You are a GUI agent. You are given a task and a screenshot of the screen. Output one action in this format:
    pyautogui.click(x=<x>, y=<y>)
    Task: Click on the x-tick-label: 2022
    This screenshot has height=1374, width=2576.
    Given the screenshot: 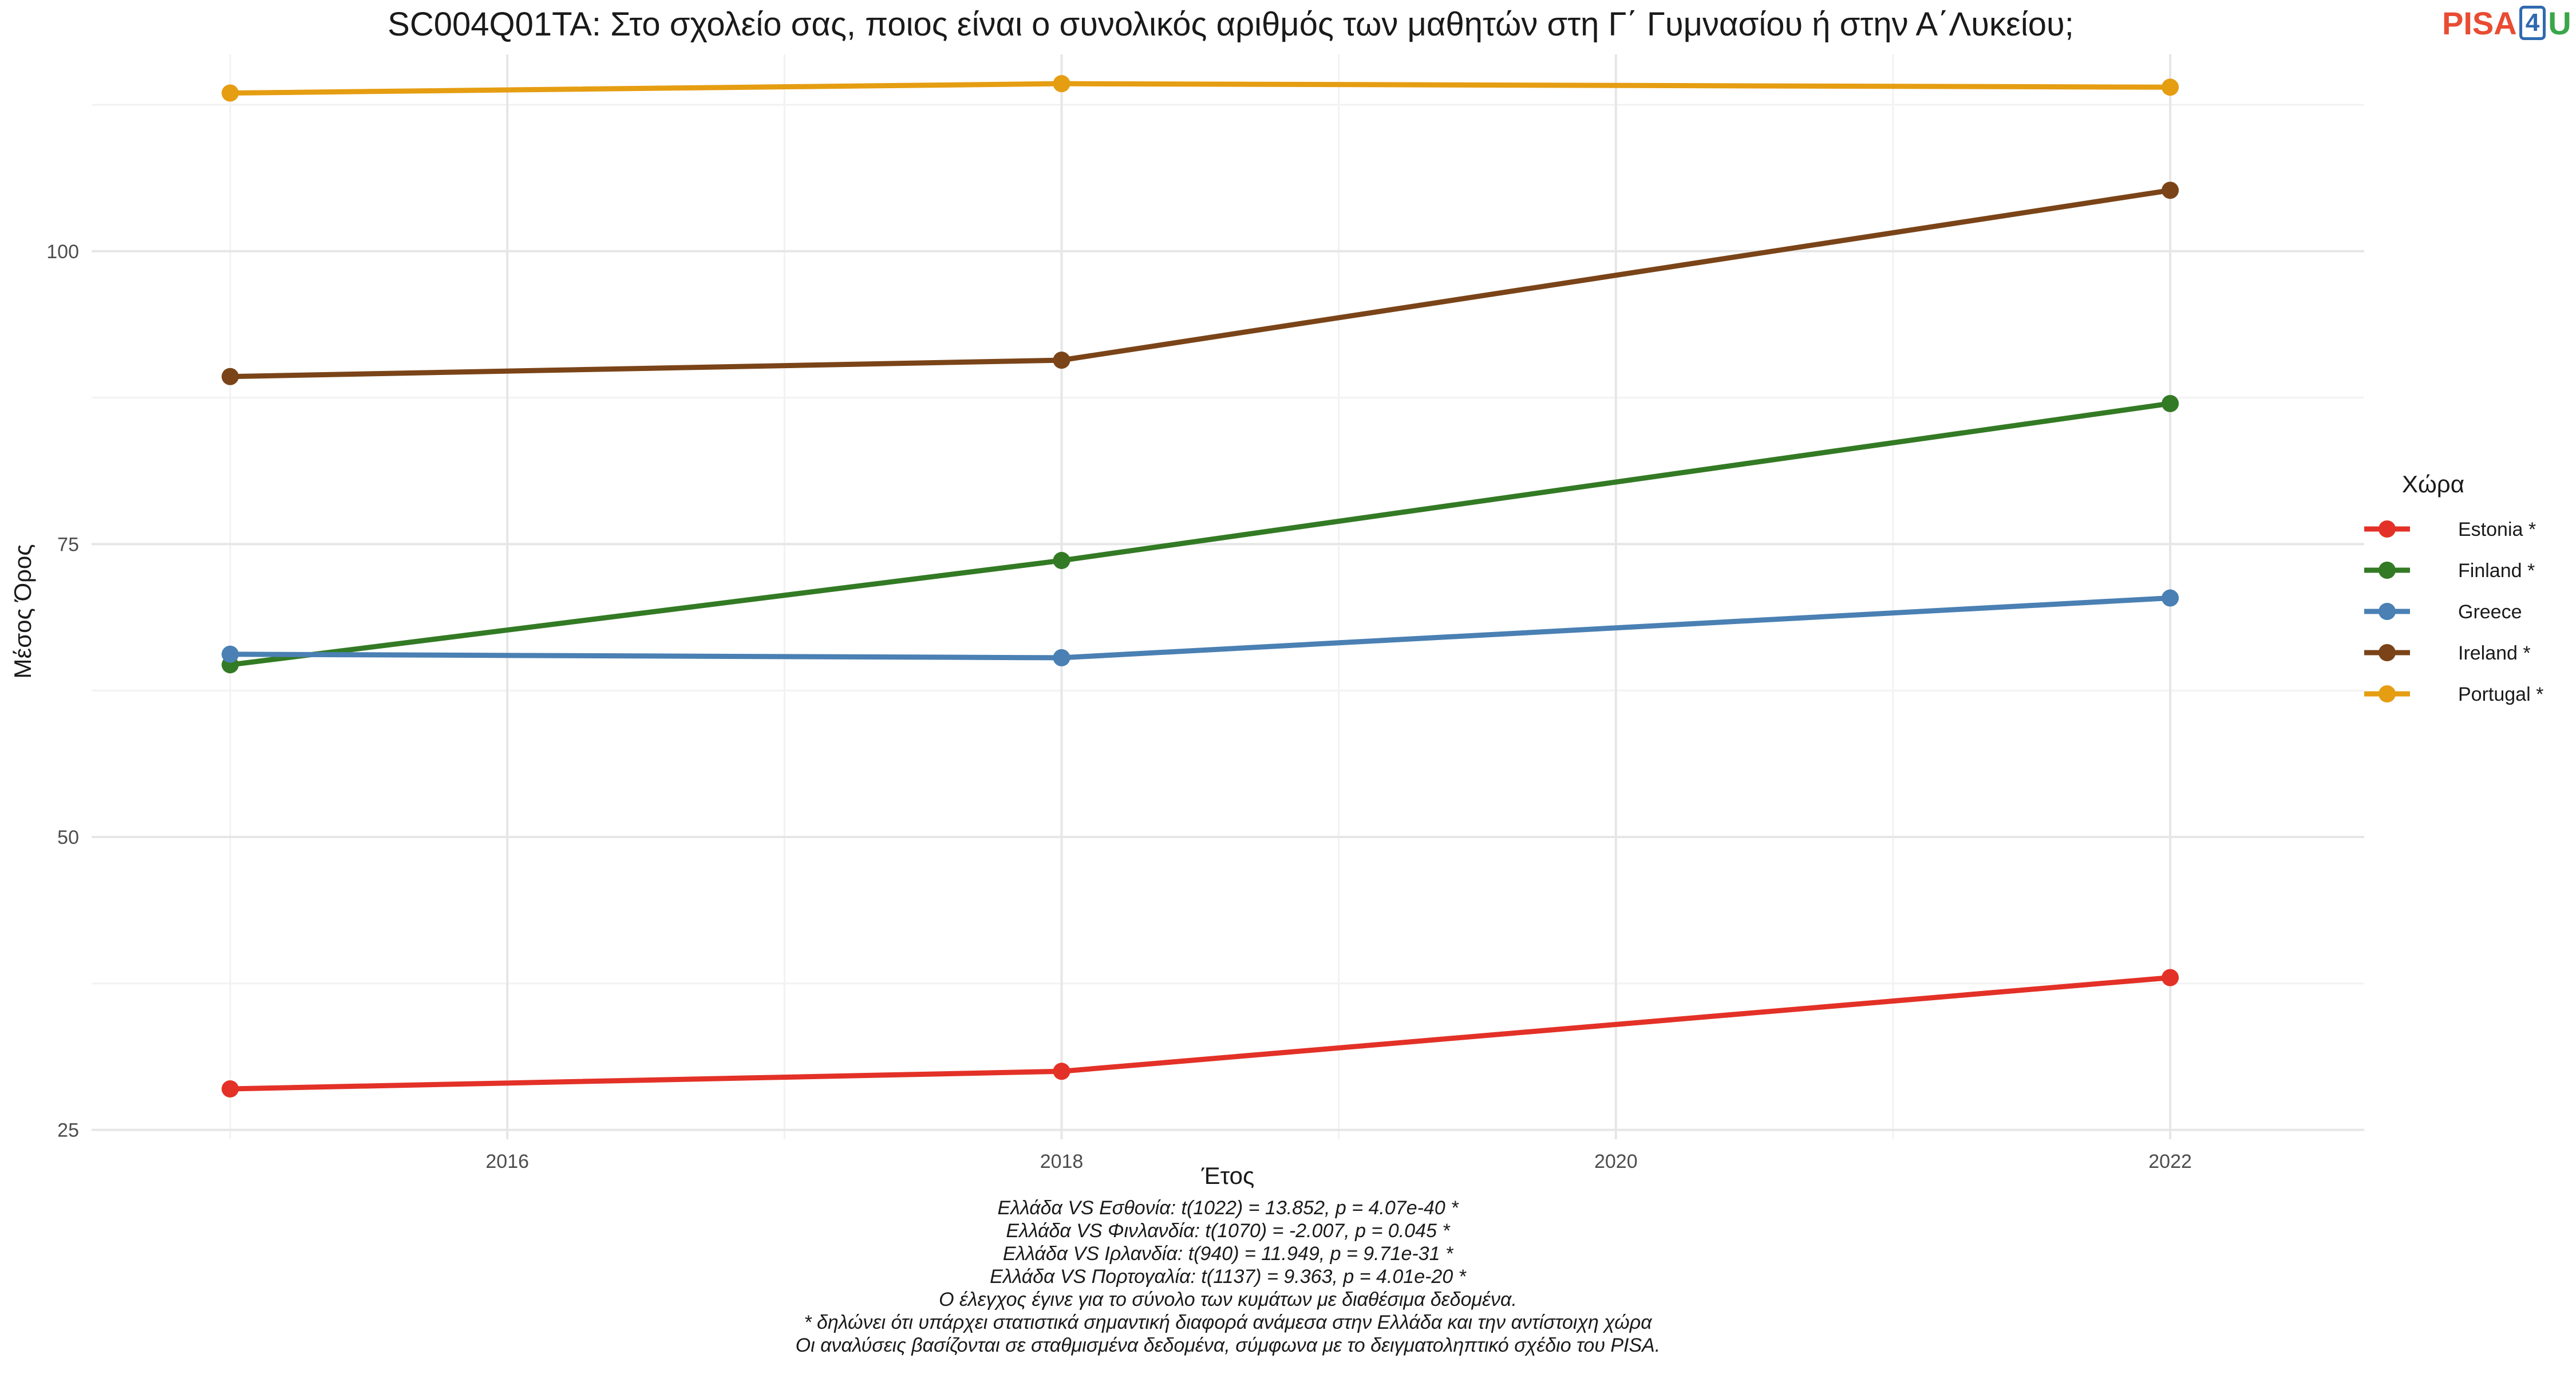 What is the action you would take?
    pyautogui.click(x=2170, y=1161)
    